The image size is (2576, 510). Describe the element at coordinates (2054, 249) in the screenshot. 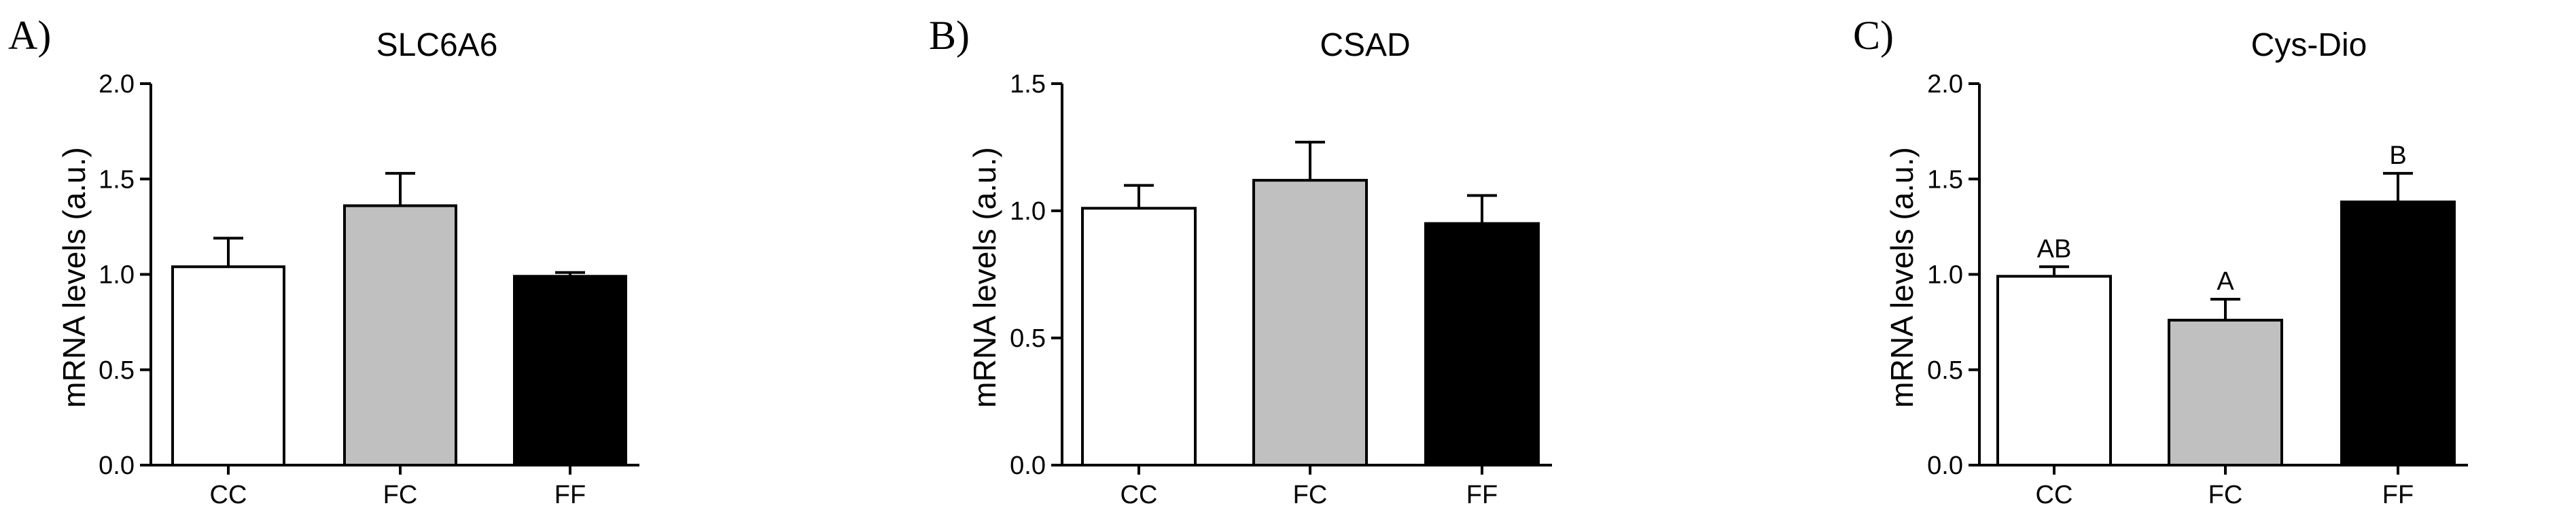

I see `significance-label: AB` at that location.